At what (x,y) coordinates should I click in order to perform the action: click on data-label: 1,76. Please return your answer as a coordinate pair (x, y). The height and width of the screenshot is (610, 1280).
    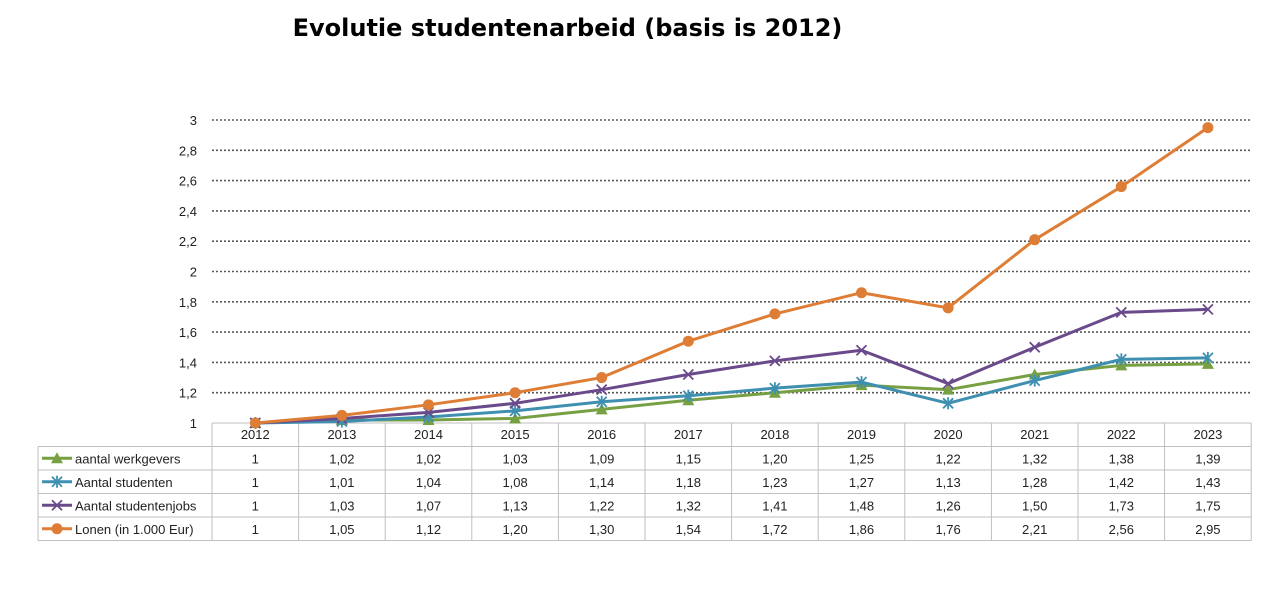
    Looking at the image, I should click on (947, 529).